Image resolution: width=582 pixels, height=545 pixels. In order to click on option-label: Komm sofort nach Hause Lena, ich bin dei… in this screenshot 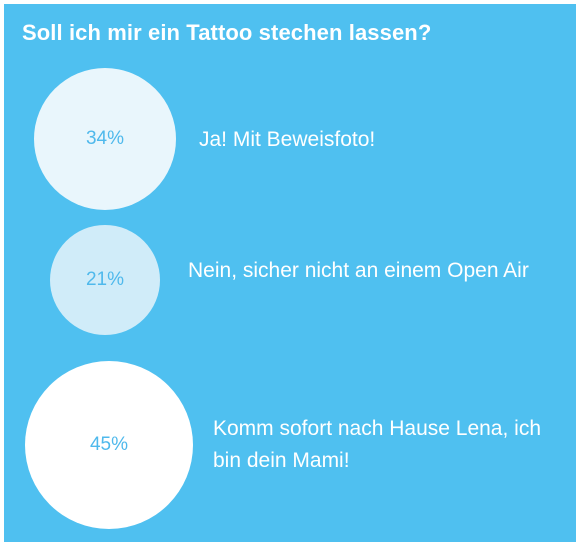, I will do `click(377, 444)`.